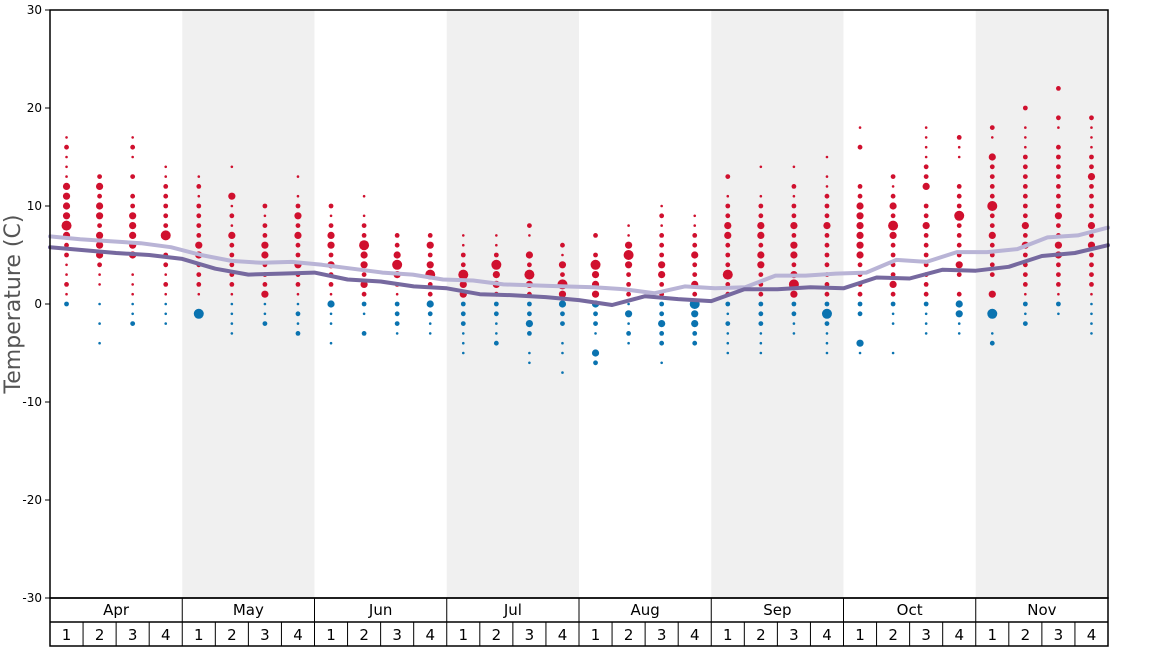 This screenshot has height=652, width=1168. Describe the element at coordinates (34, 10) in the screenshot. I see `y-tick-label: 30` at that location.